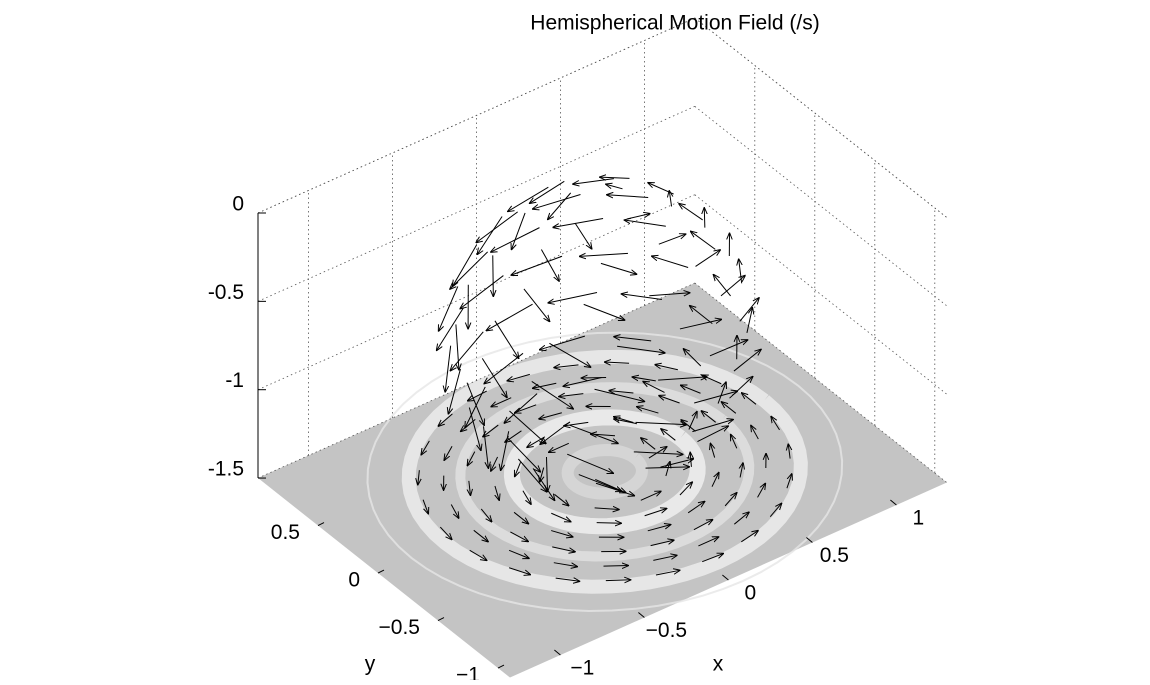 The height and width of the screenshot is (685, 1150). I want to click on y-axis-label: y, so click(370, 664).